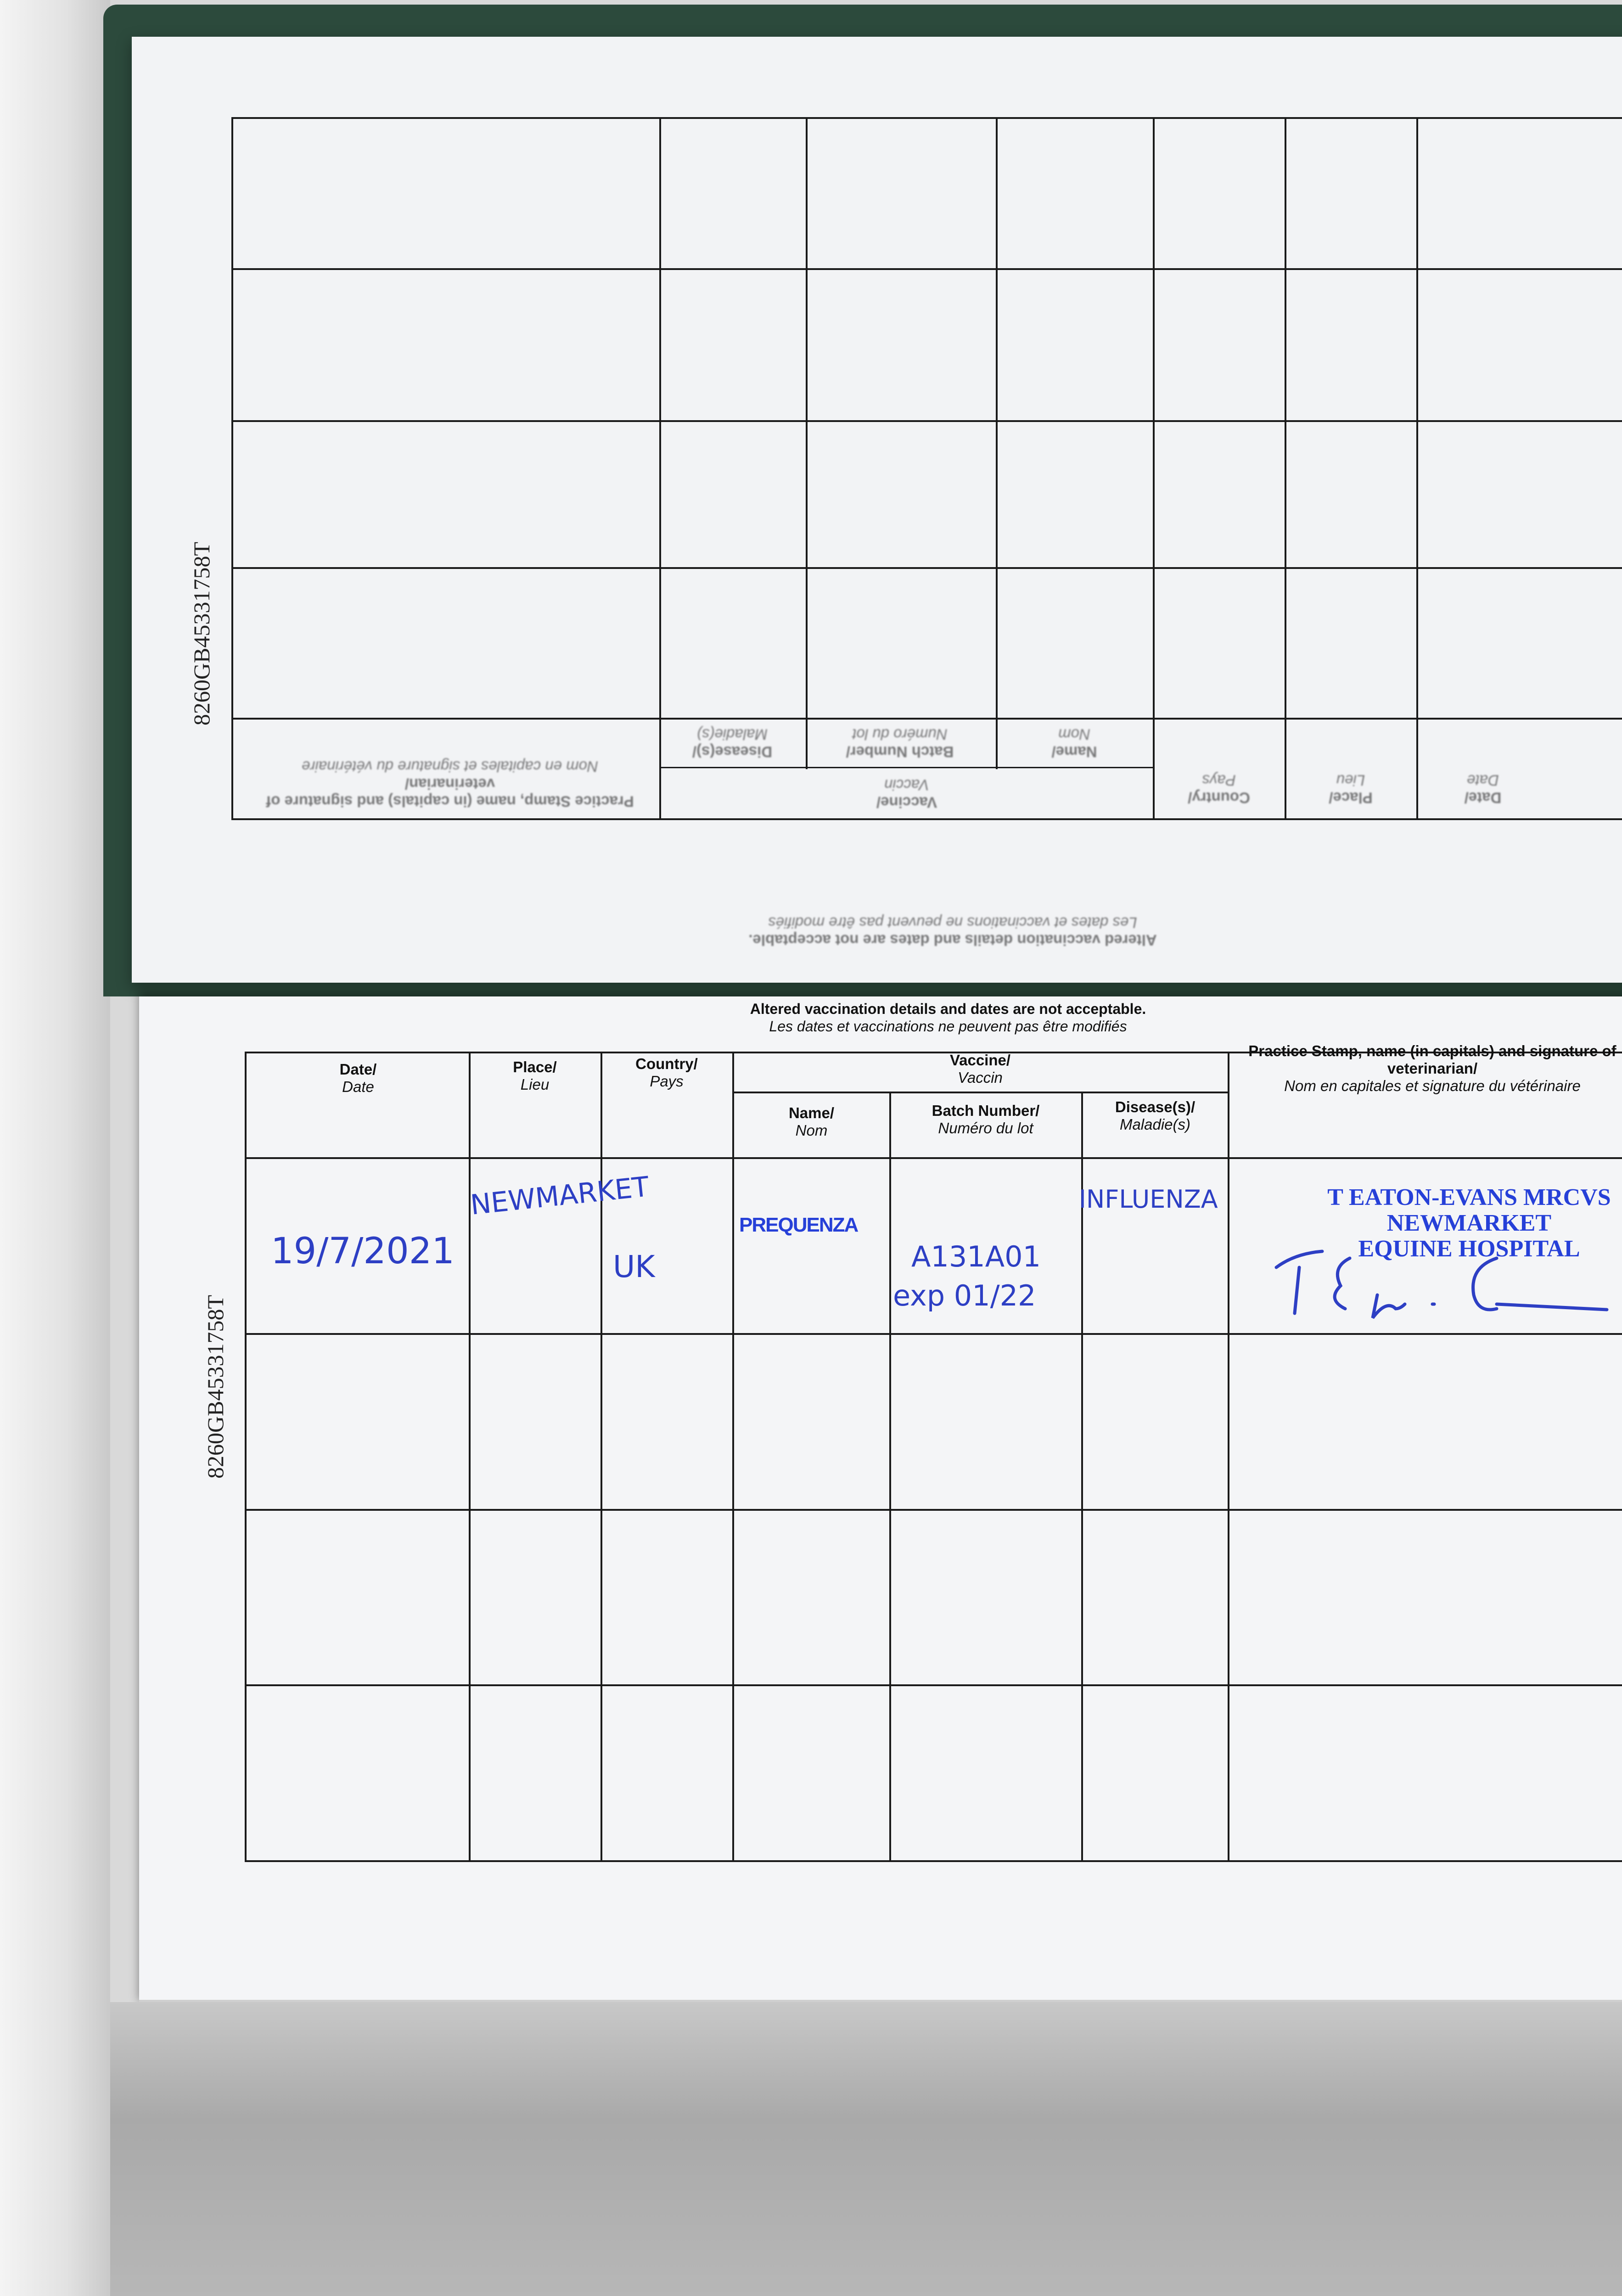 The height and width of the screenshot is (2296, 1622). What do you see at coordinates (215, 1387) in the screenshot?
I see `serial-number-lower: 8260GB45331758T` at bounding box center [215, 1387].